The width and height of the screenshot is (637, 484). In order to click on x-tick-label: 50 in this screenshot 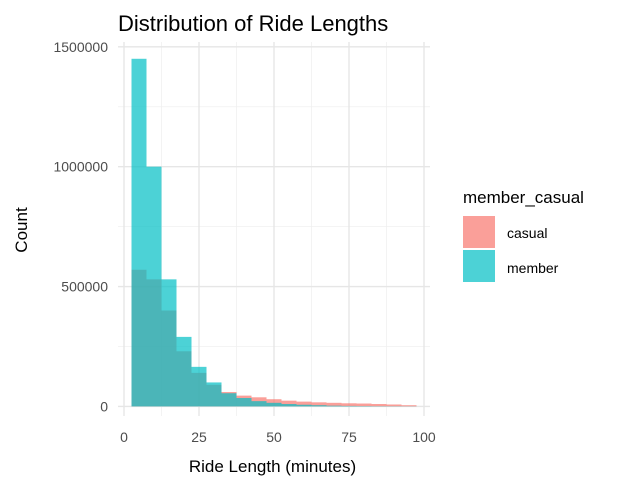, I will do `click(274, 437)`.